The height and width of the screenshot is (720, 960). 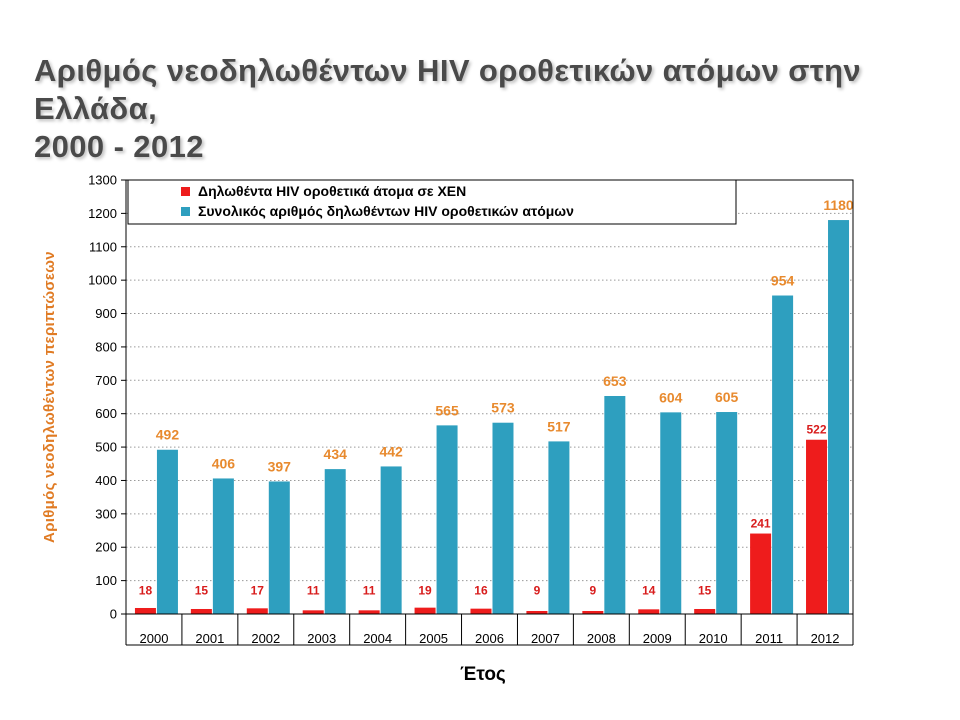 What do you see at coordinates (185, 211) in the screenshot?
I see `legend-swatch-blue` at bounding box center [185, 211].